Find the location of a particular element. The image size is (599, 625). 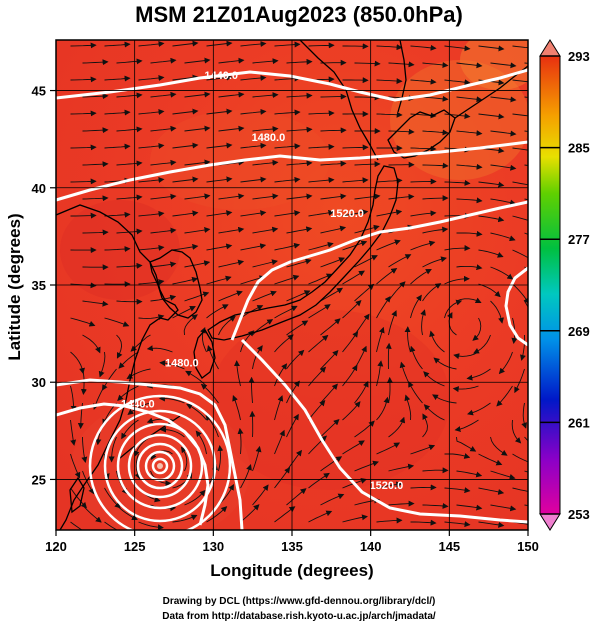

contour-label: 1480.0 is located at coordinates (182, 364).